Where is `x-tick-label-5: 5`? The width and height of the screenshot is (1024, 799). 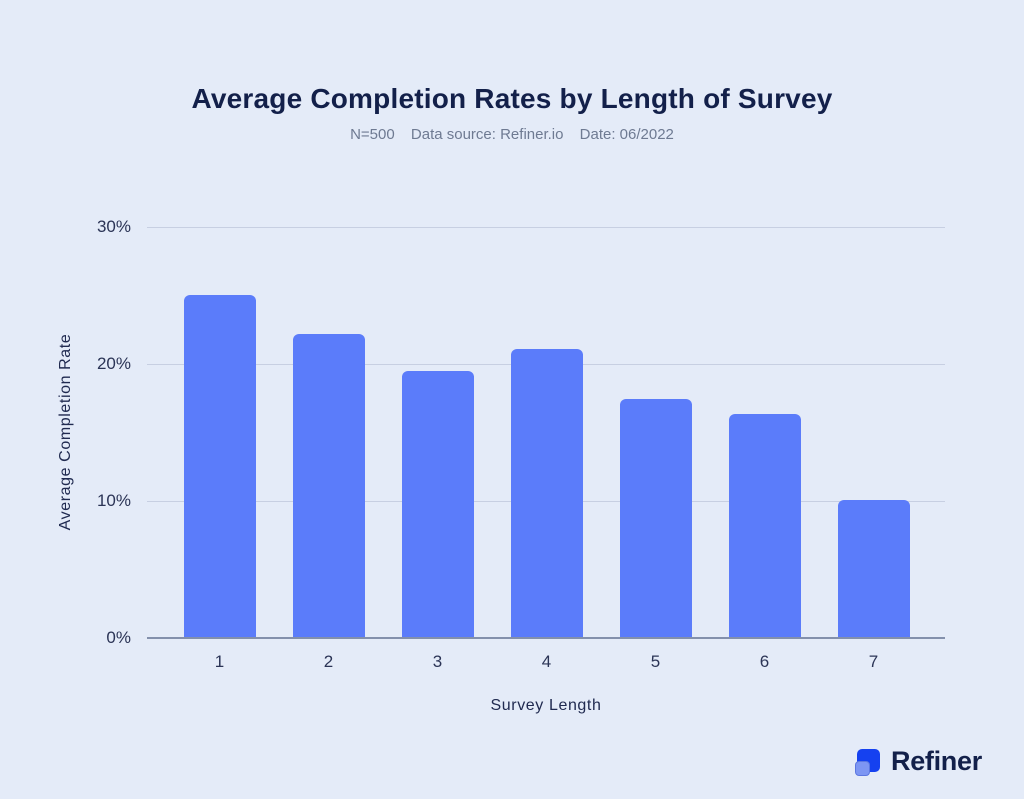 x-tick-label-5: 5 is located at coordinates (655, 661).